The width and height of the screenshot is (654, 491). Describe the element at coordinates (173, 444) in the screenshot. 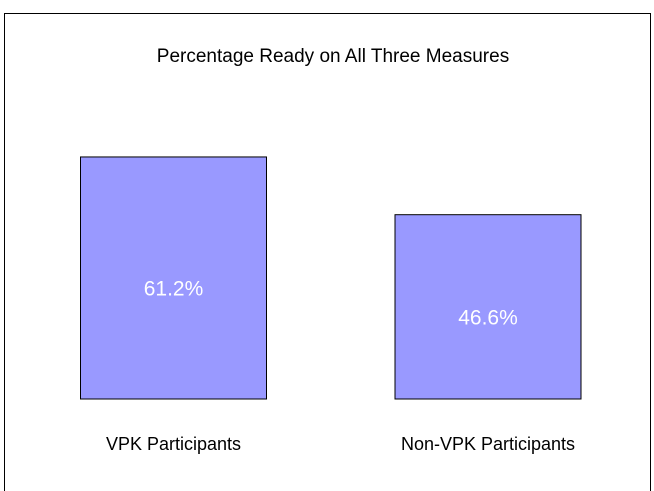

I see `x-tick-label: VPK Participants` at that location.